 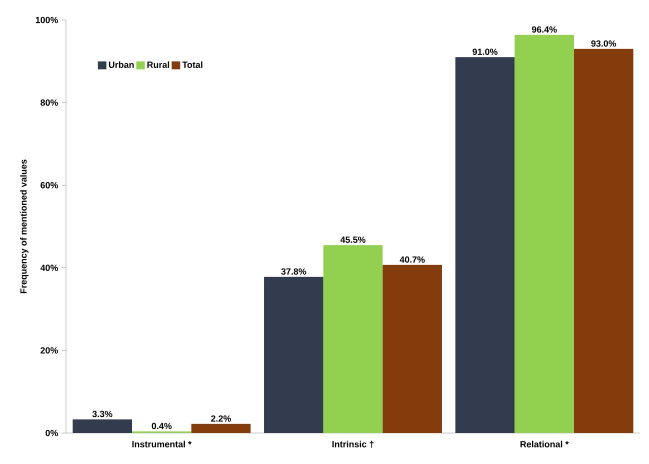 I want to click on data-label: 93.0%, so click(x=603, y=43).